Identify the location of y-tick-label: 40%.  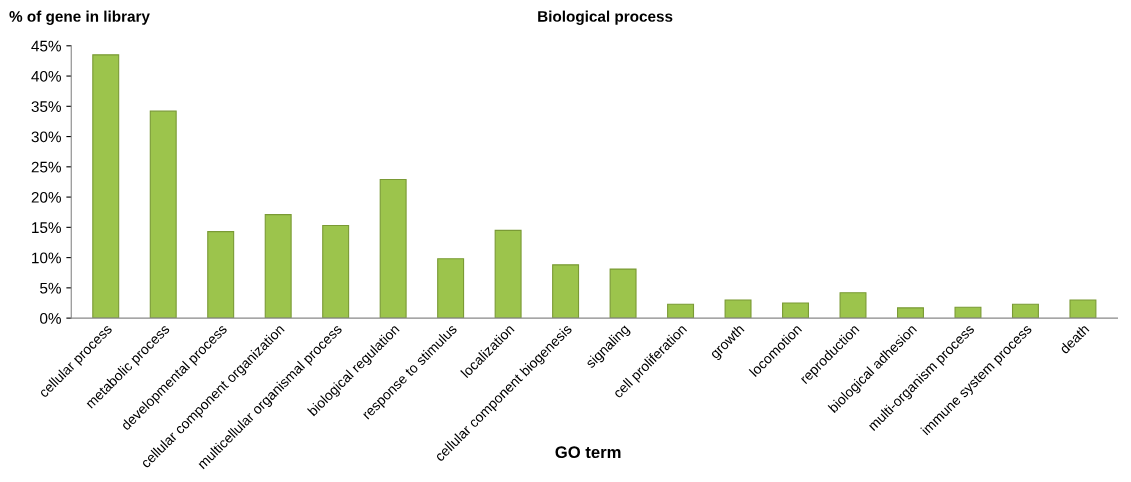
(46, 76).